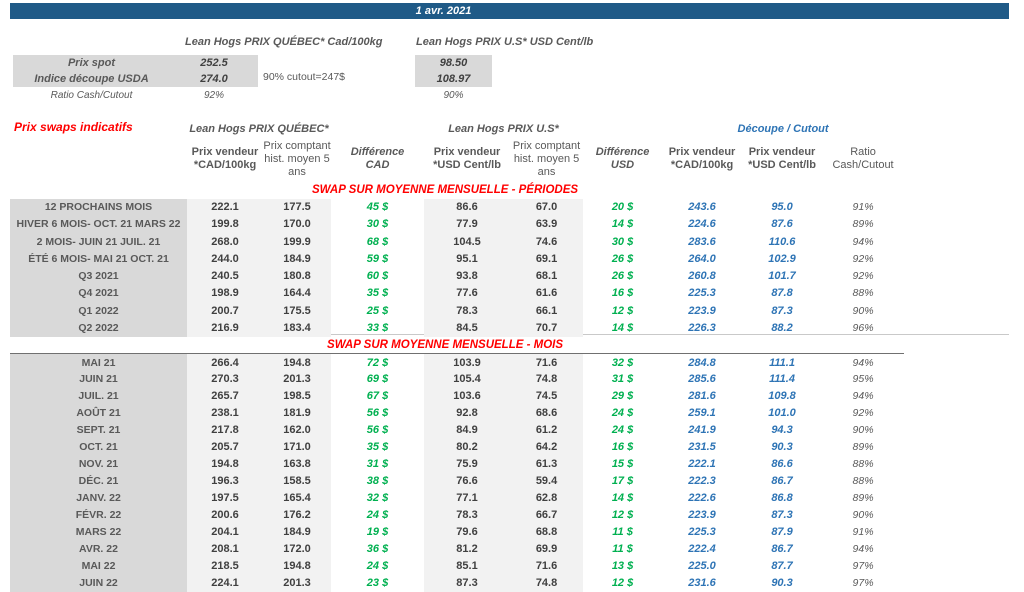 The image size is (1024, 592). What do you see at coordinates (547, 515) in the screenshot?
I see `cell-usd-comptant: 66.7` at bounding box center [547, 515].